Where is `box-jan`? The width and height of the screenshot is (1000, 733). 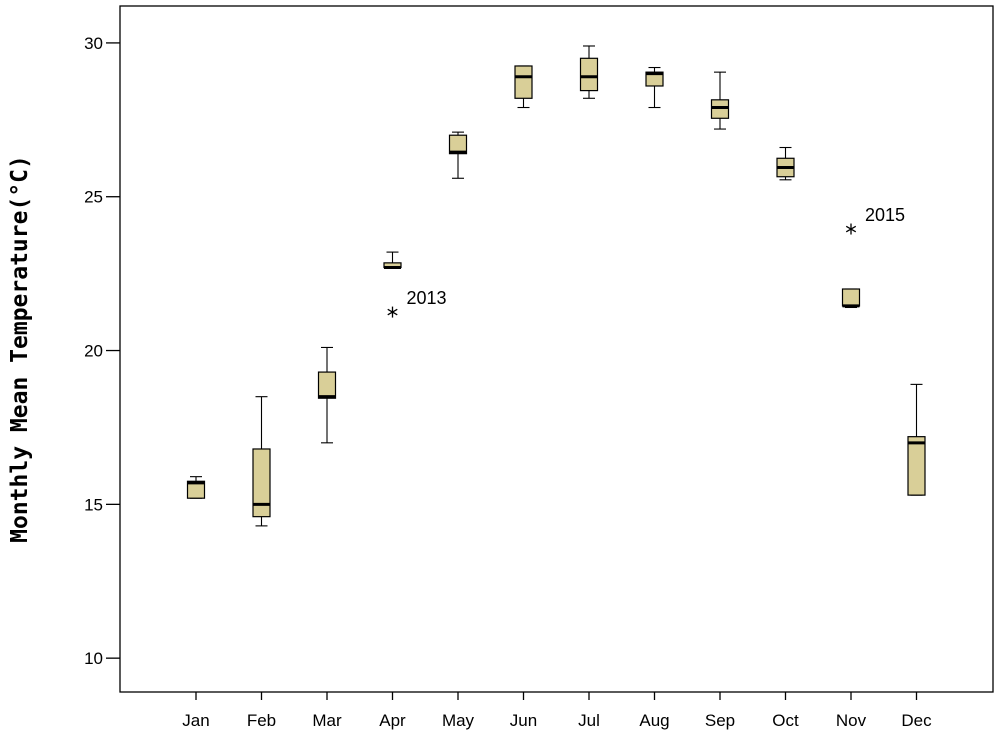 box-jan is located at coordinates (196, 487).